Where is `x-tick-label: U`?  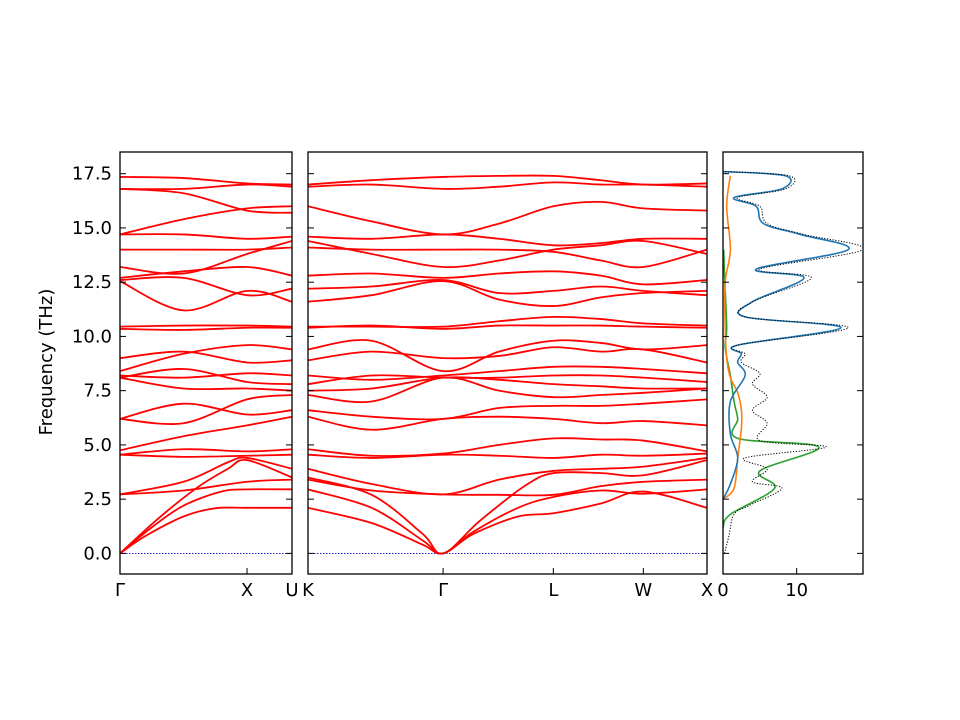
x-tick-label: U is located at coordinates (291, 590).